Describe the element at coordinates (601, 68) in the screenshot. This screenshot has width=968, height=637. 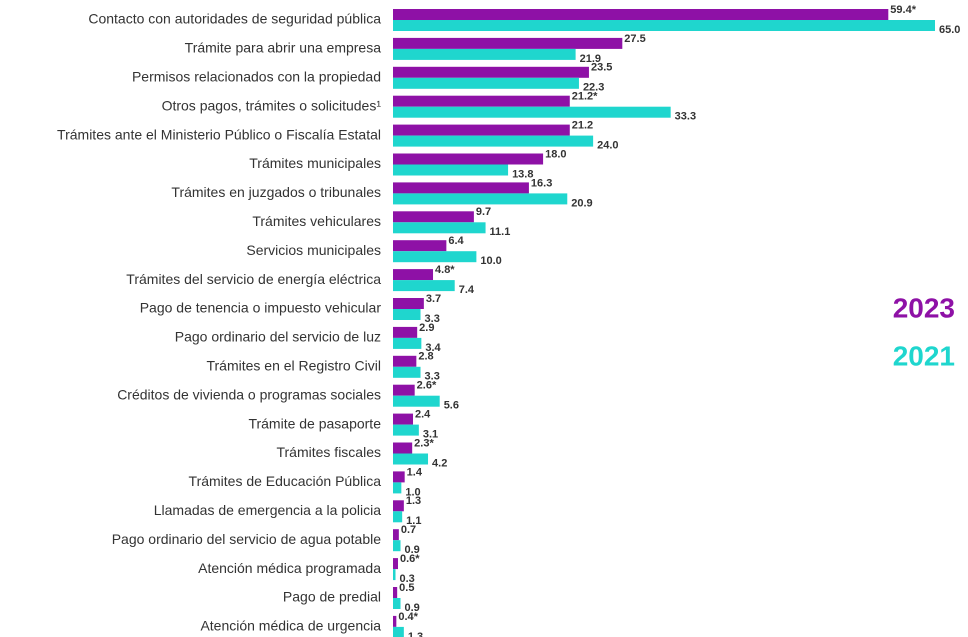
I see `value-label: 23.5` at that location.